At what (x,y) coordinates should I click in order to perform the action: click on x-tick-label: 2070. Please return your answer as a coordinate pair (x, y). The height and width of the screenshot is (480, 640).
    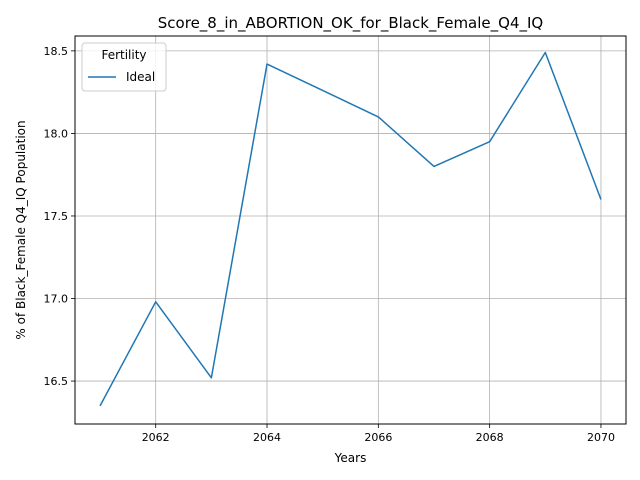
    Looking at the image, I should click on (601, 437).